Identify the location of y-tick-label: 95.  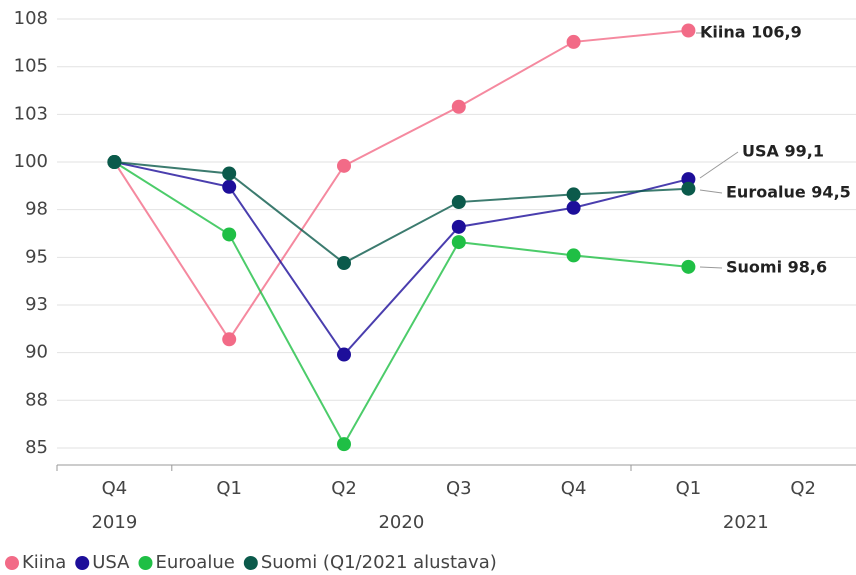
(36, 256).